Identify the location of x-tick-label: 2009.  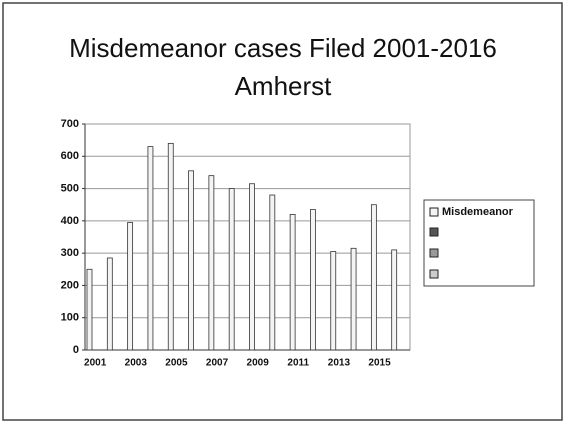
(258, 363).